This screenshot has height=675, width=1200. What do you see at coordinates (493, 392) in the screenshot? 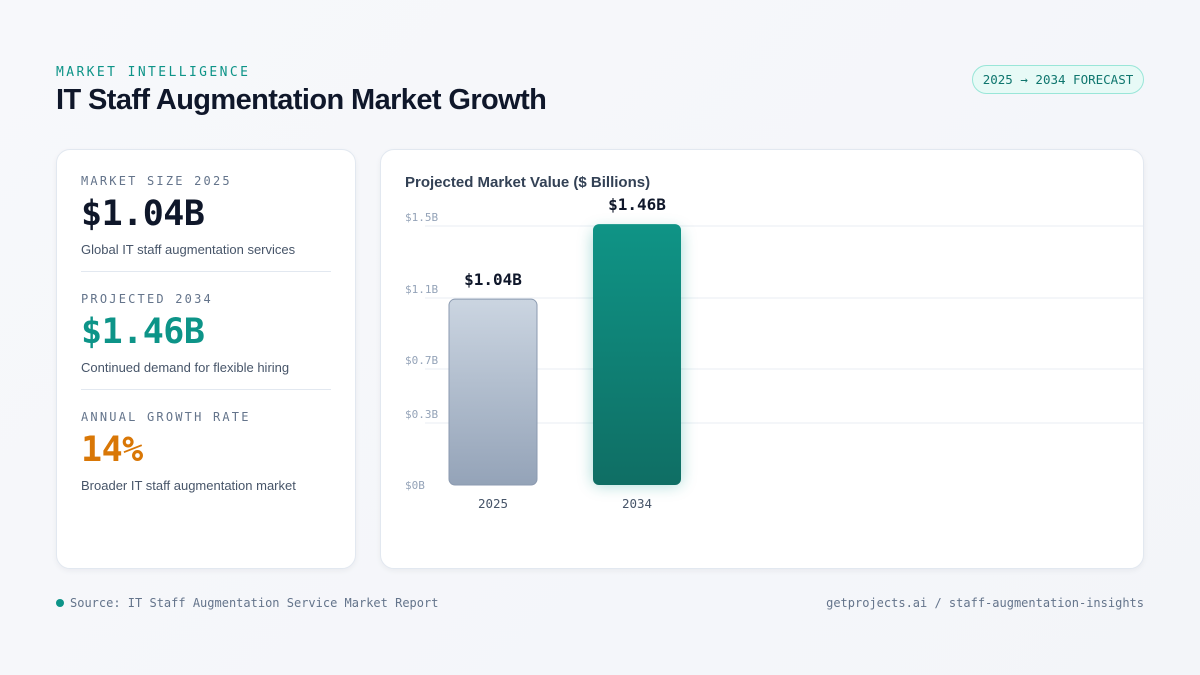
I see `bar-2025` at bounding box center [493, 392].